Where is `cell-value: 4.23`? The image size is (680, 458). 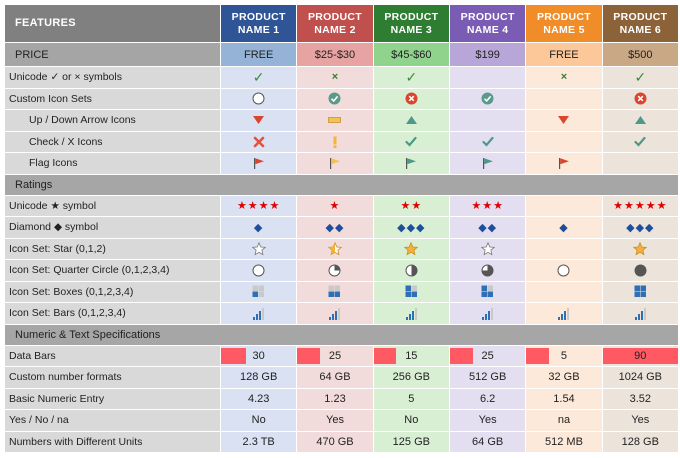 cell-value: 4.23 is located at coordinates (258, 398).